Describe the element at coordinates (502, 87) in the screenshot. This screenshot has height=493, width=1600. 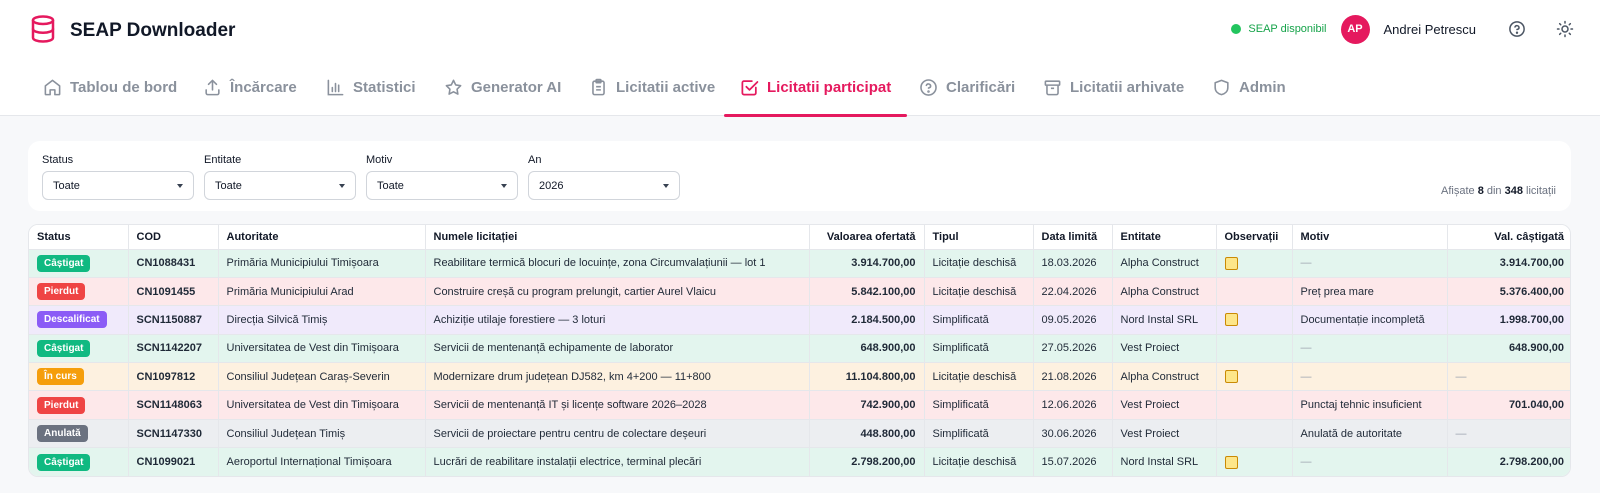
I see `tab-generator-ai: Generator AI` at that location.